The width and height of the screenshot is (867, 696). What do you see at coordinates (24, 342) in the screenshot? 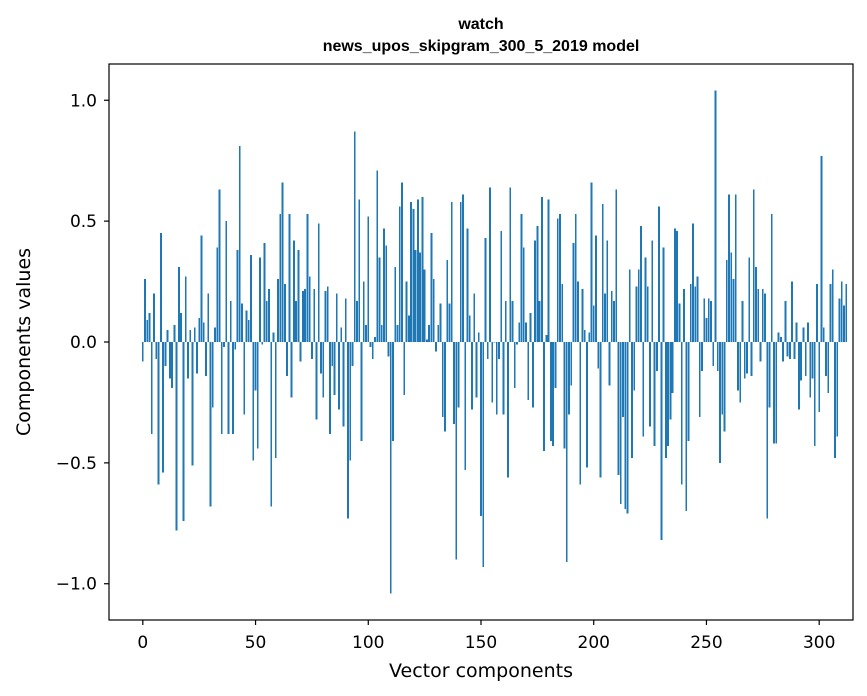
I see `y-axis-label: Components values` at bounding box center [24, 342].